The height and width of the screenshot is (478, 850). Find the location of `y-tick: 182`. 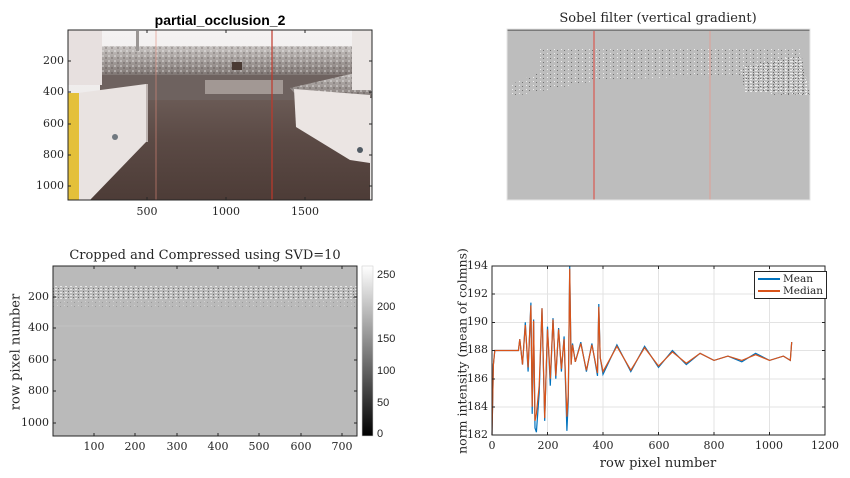

y-tick: 182 is located at coordinates (477, 434).